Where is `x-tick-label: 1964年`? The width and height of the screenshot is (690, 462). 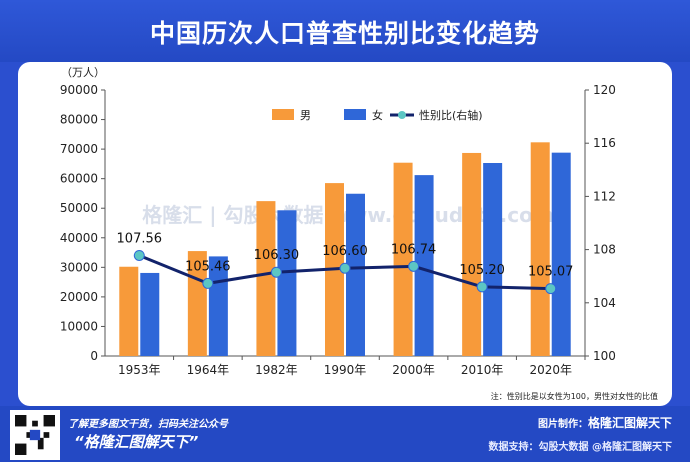 x-tick-label: 1964年 is located at coordinates (208, 370).